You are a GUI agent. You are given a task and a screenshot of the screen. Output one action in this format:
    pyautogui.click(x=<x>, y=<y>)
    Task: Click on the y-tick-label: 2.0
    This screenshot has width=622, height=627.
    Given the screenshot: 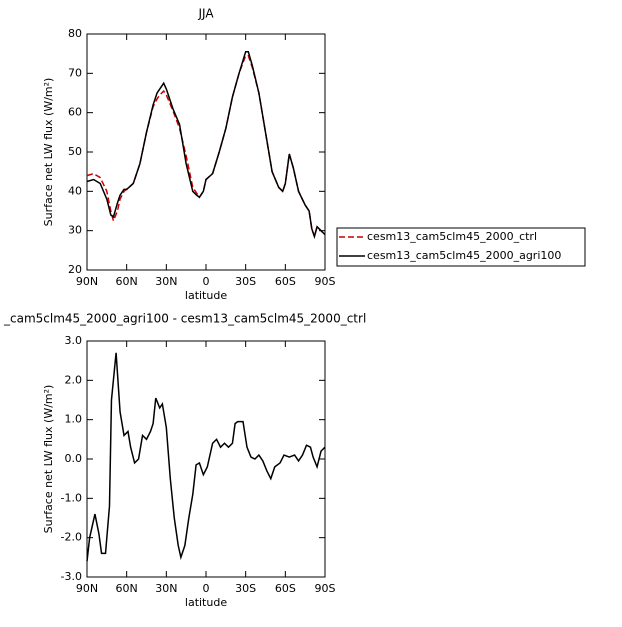 What is the action you would take?
    pyautogui.click(x=74, y=379)
    